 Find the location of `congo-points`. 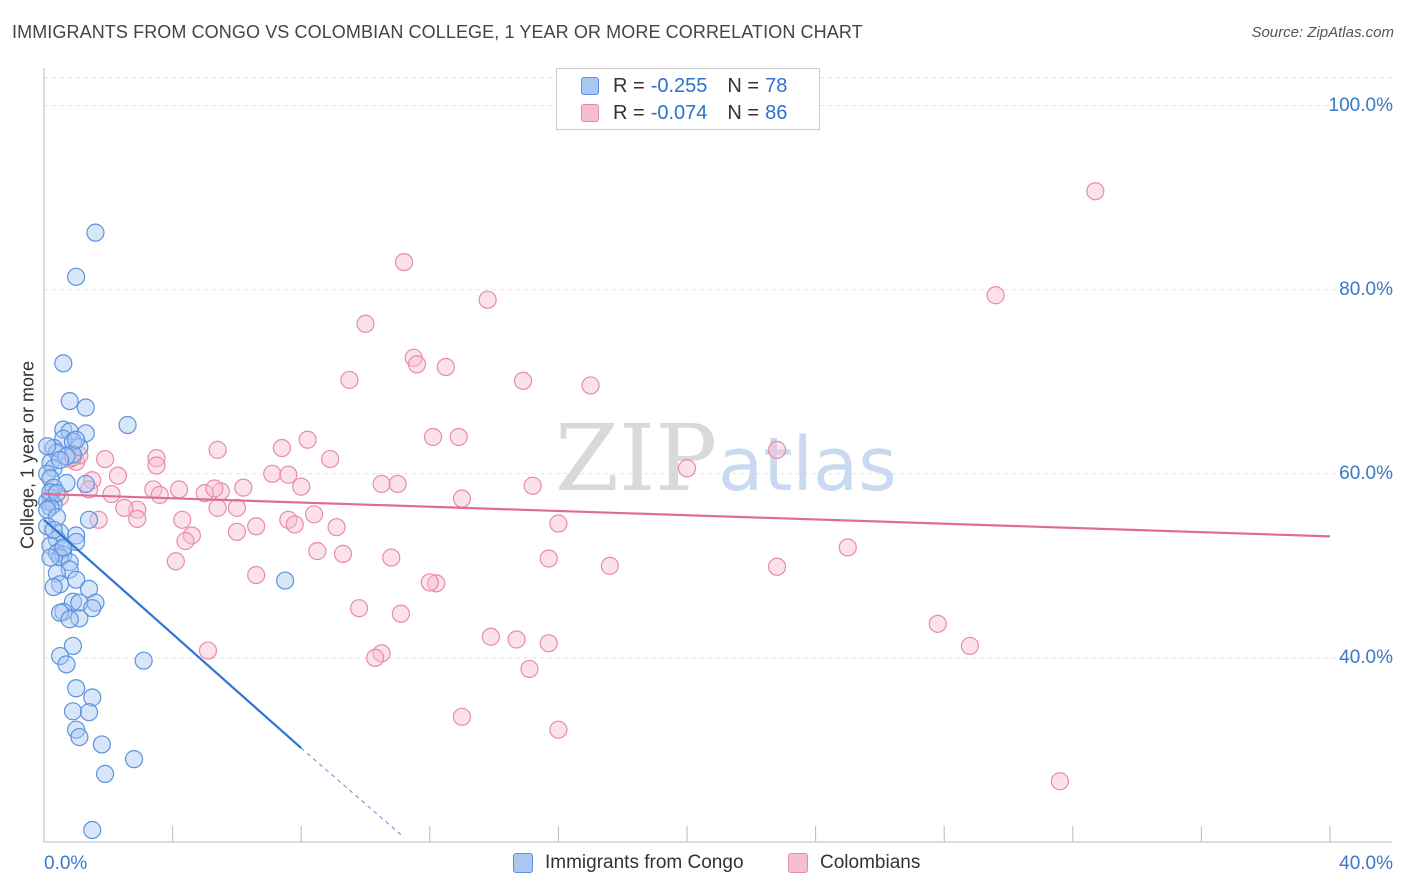

congo-points is located at coordinates (166, 531).